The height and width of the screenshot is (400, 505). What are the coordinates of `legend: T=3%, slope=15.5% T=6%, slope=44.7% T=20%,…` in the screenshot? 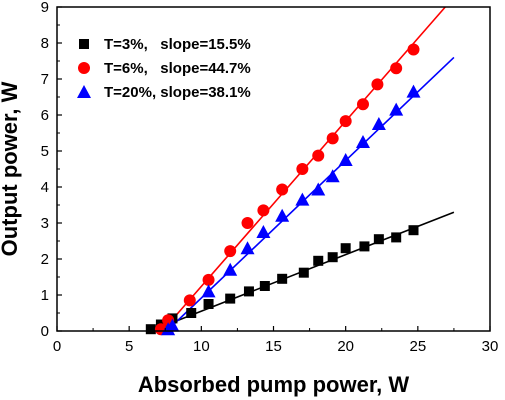 It's located at (164, 68).